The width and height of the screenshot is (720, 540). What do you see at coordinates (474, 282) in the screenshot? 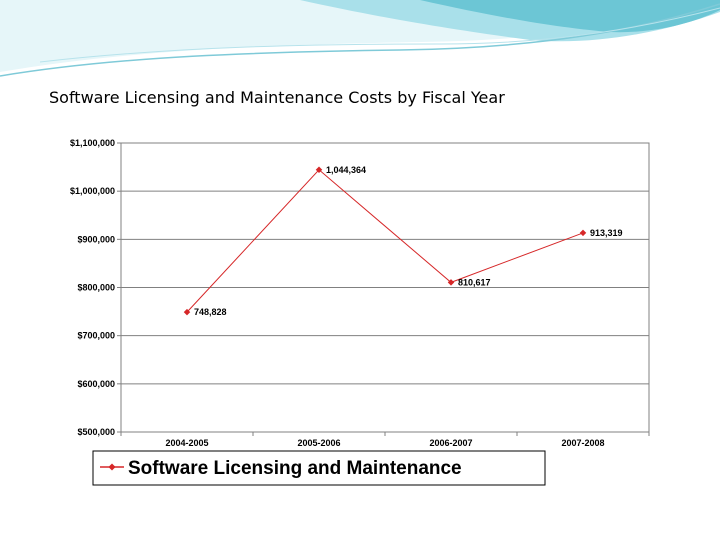
I see `data-label: 810,617` at bounding box center [474, 282].